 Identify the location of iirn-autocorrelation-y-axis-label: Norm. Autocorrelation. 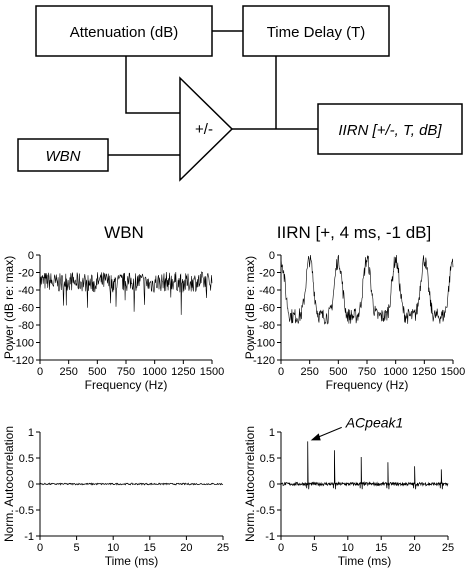
(250, 484).